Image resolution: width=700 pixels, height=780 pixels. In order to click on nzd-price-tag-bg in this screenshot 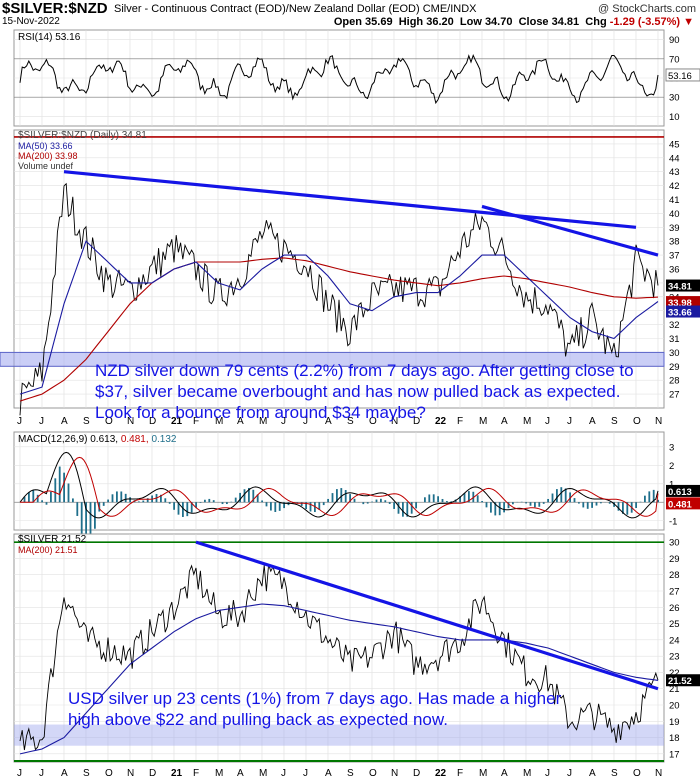, I will do `click(683, 285)`.